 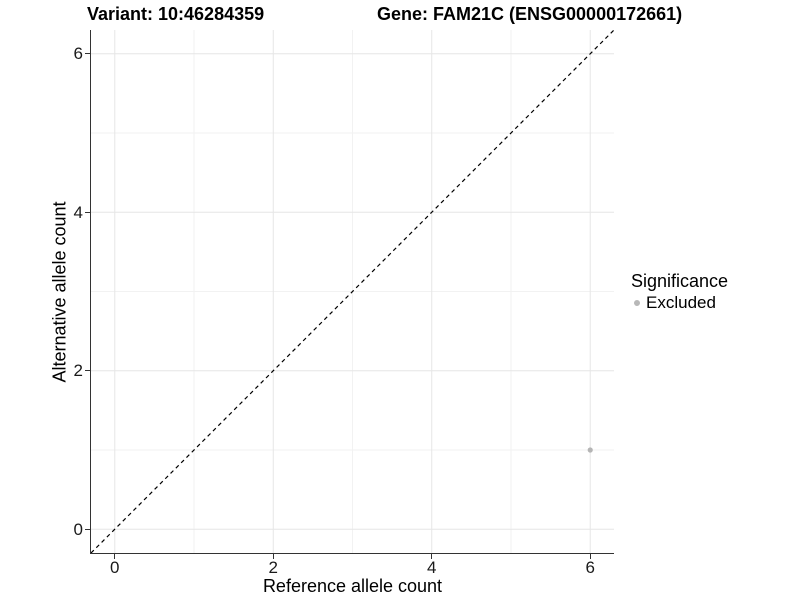 I want to click on legend-entry-label: Excluded, so click(x=681, y=302).